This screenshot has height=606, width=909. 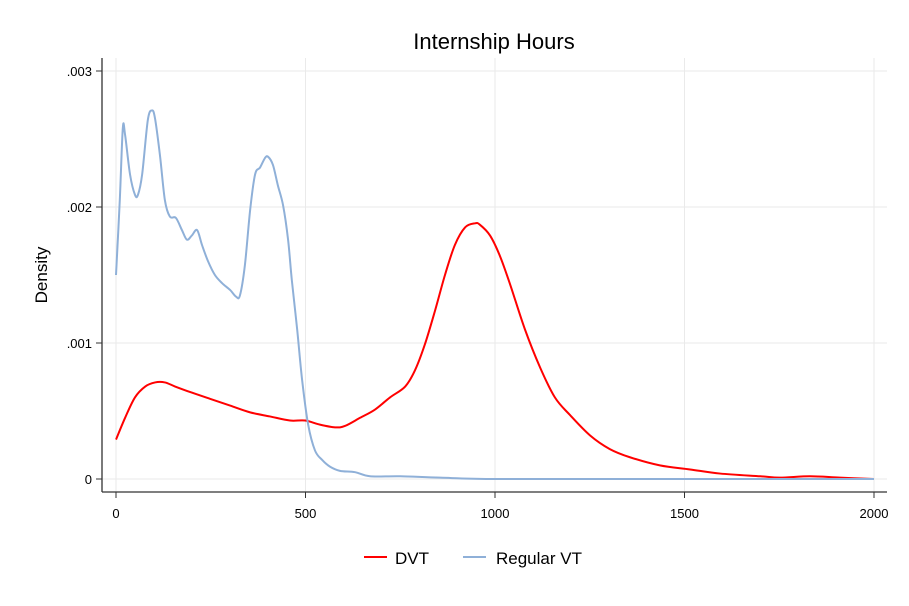 I want to click on y-tick-label: .002, so click(x=79, y=207).